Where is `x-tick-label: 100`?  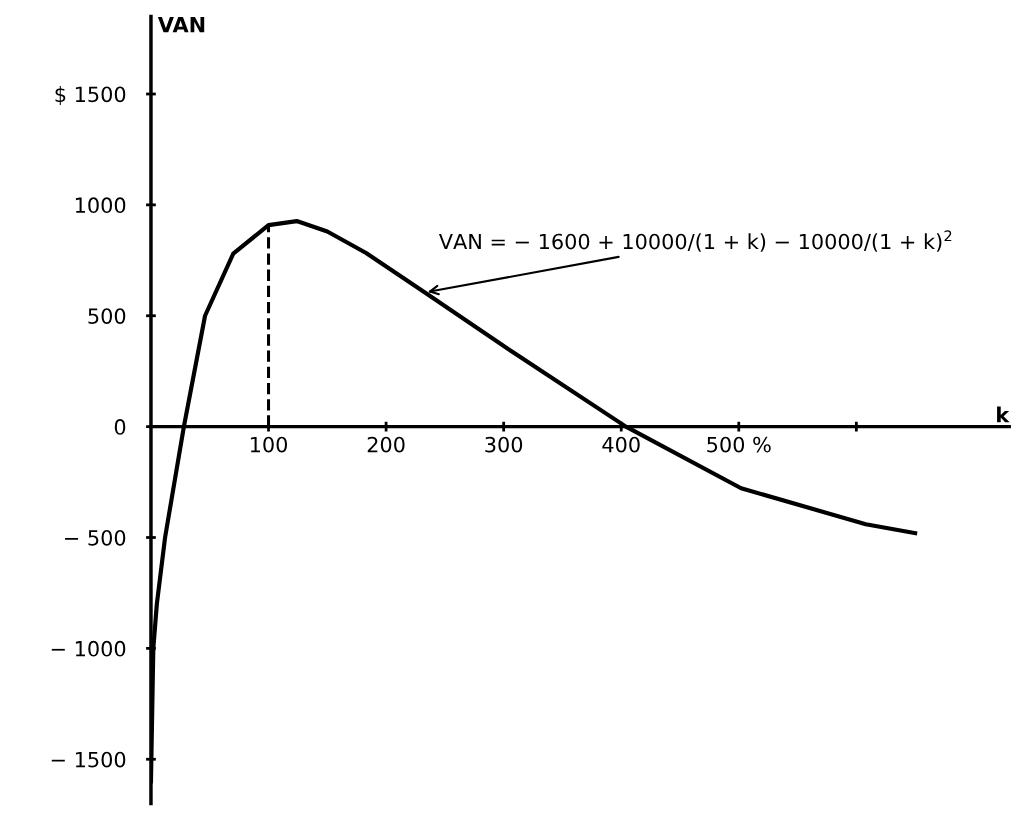
x-tick-label: 100 is located at coordinates (269, 444).